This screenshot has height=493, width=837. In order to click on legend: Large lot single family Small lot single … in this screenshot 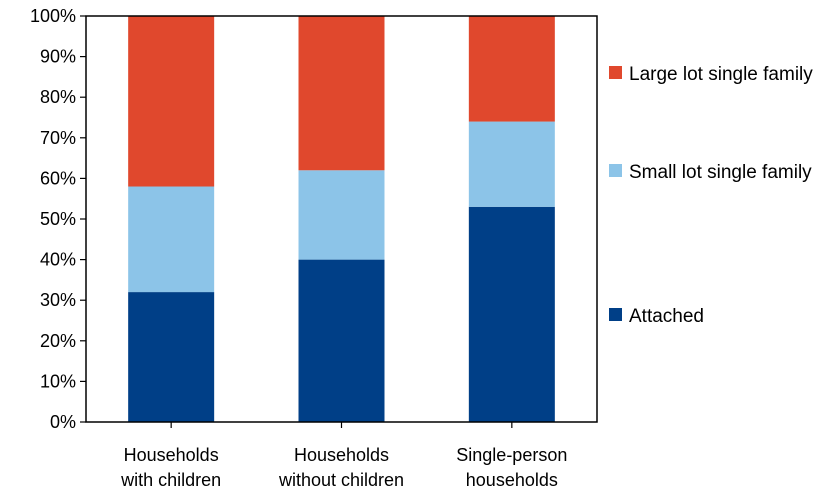, I will do `click(711, 195)`.